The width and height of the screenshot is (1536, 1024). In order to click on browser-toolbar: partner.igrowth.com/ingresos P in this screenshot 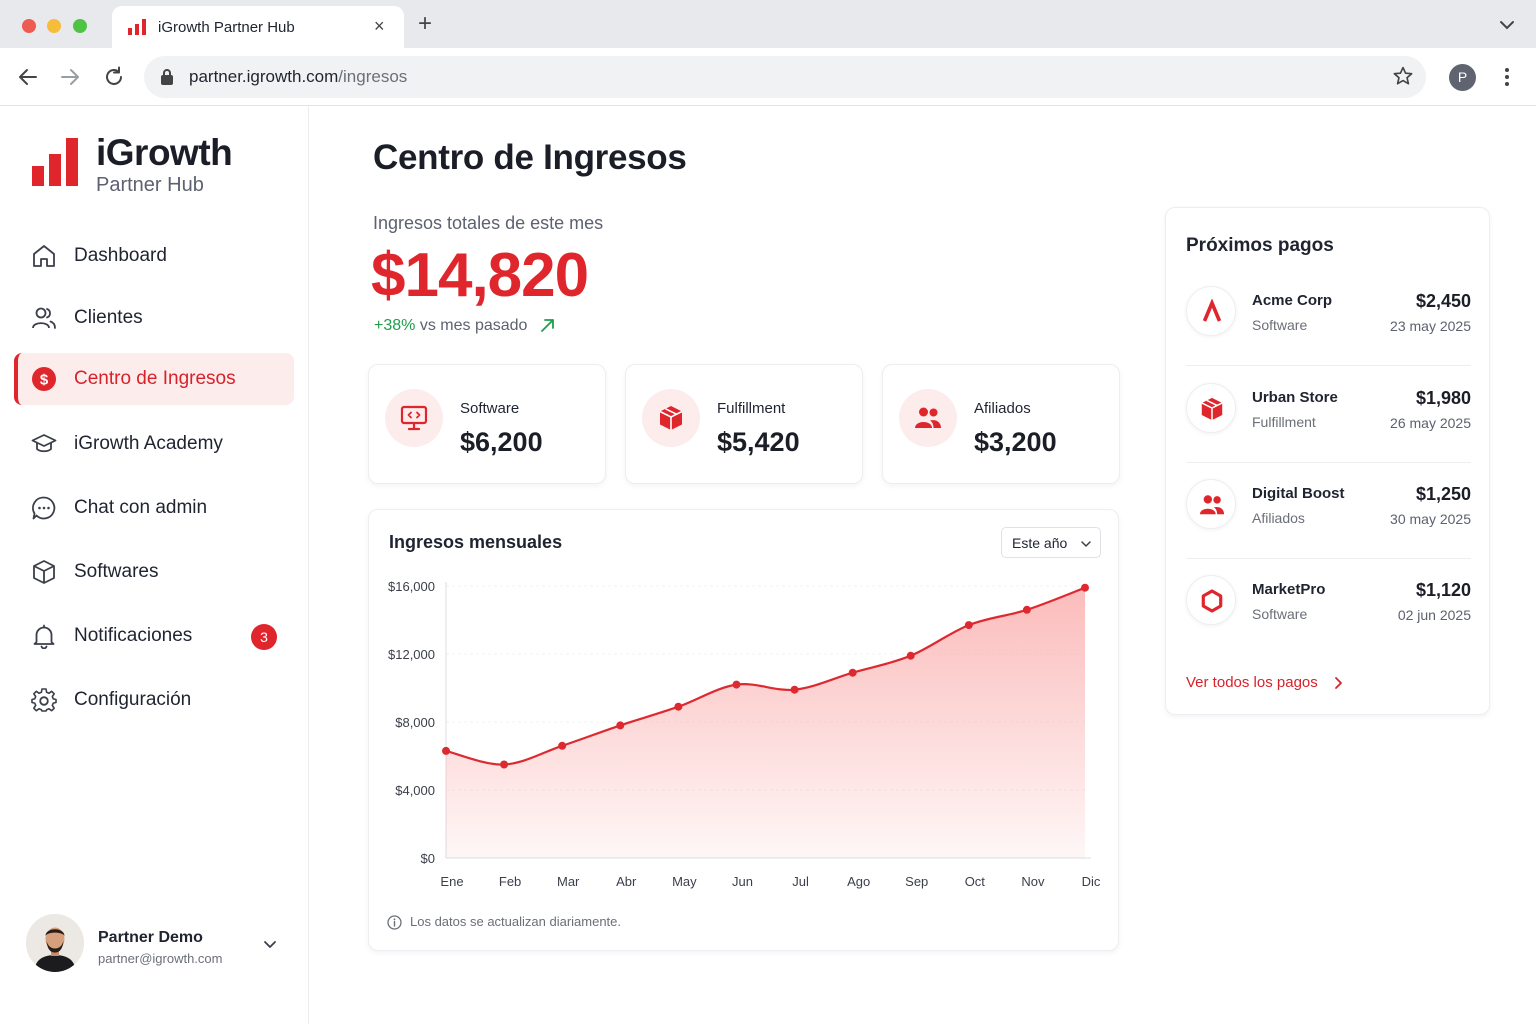, I will do `click(768, 77)`.